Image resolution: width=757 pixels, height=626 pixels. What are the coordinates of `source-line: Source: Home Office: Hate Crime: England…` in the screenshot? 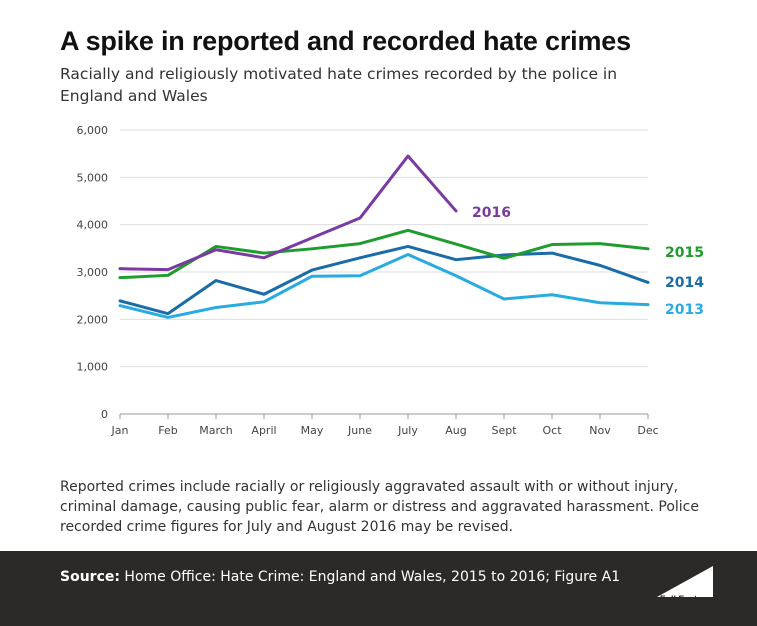 It's located at (340, 577).